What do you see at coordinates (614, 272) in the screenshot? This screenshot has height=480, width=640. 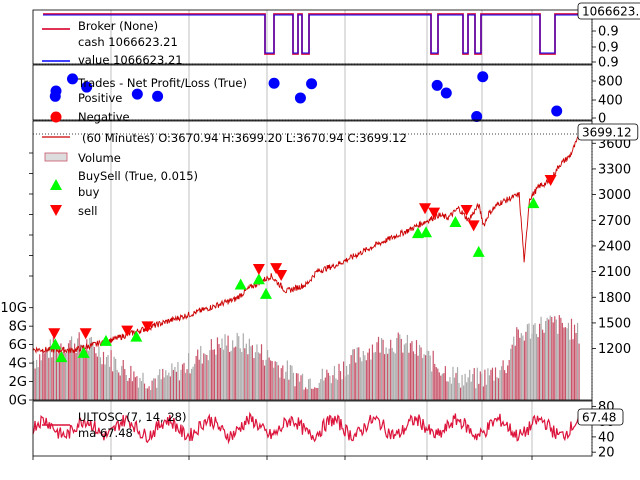 I see `price-tick-label: 2100` at bounding box center [614, 272].